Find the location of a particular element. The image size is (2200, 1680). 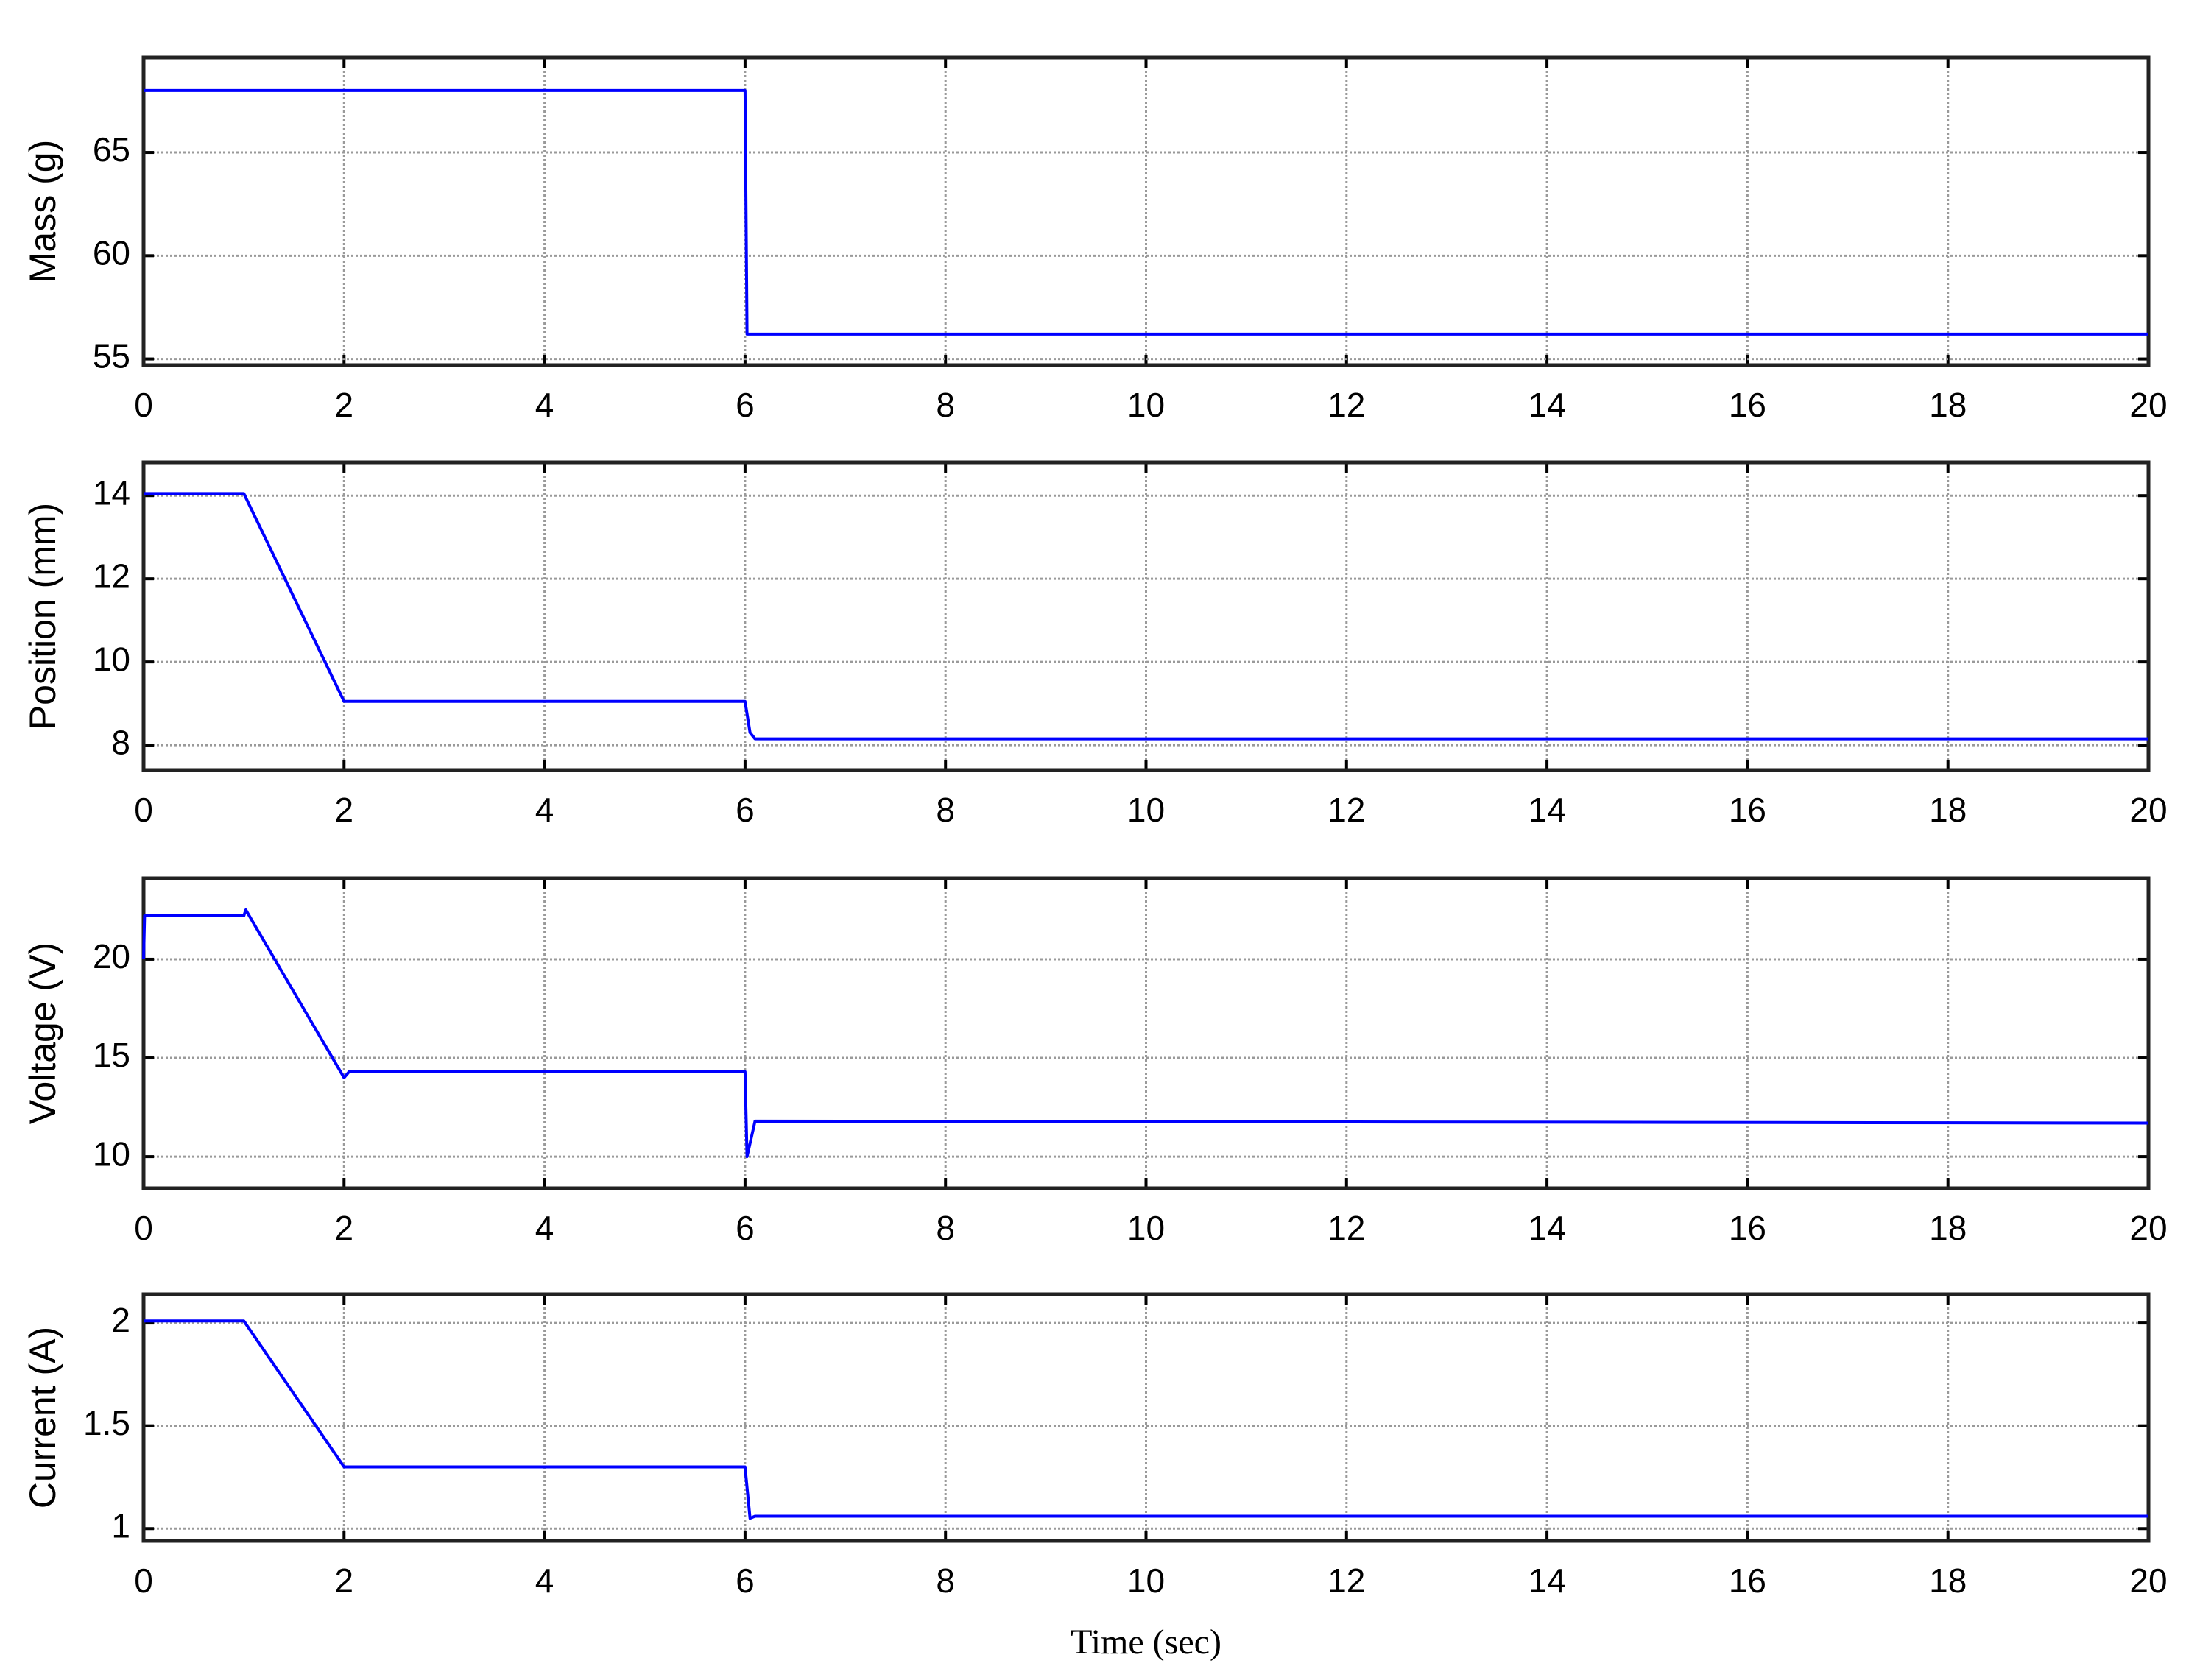

y-tick-label: 55 is located at coordinates (112, 356).